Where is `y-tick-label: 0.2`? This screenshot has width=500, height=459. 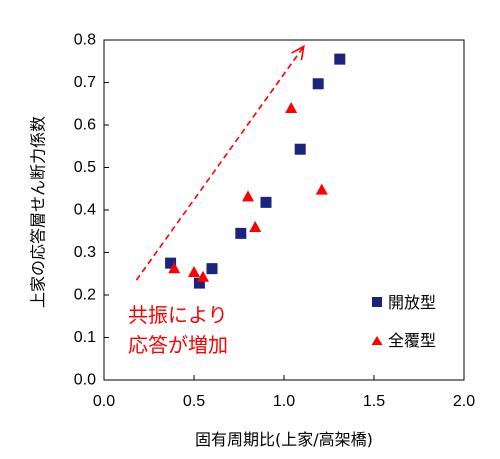
y-tick-label: 0.2 is located at coordinates (85, 295).